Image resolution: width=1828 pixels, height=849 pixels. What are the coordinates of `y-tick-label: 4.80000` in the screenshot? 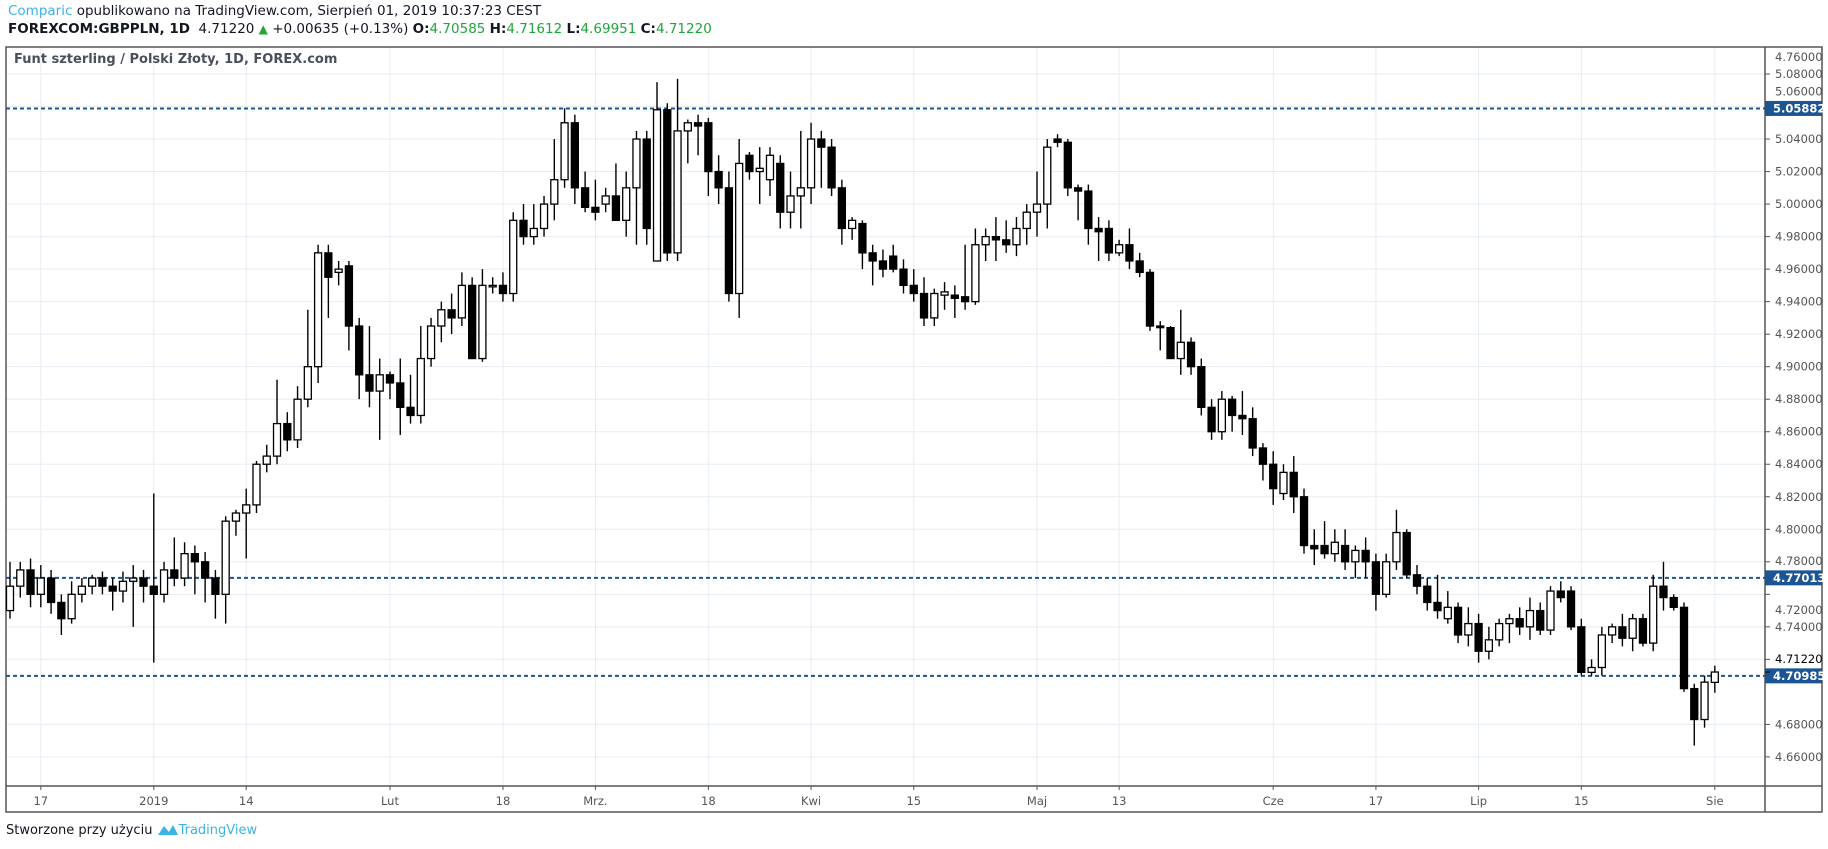 It's located at (1799, 529).